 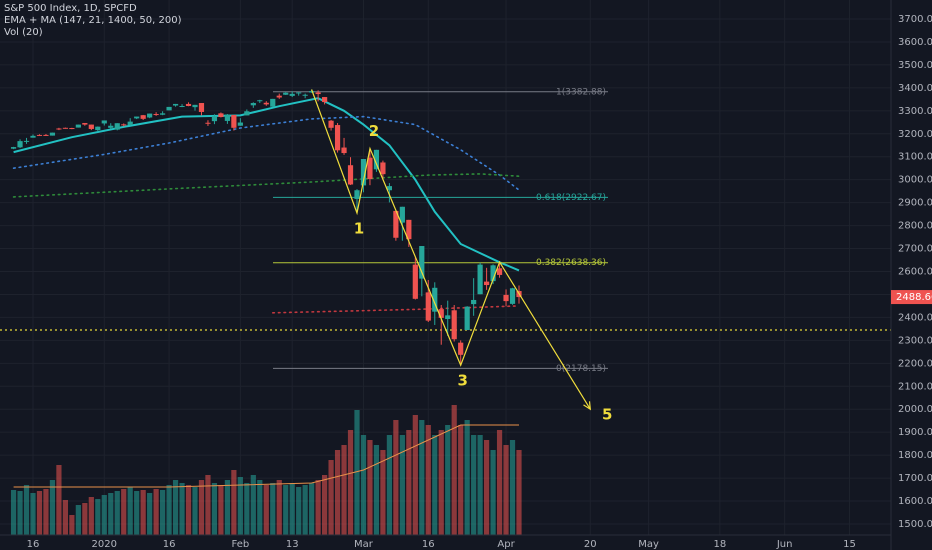 What do you see at coordinates (104, 544) in the screenshot?
I see `x-tick-label: 2020` at bounding box center [104, 544].